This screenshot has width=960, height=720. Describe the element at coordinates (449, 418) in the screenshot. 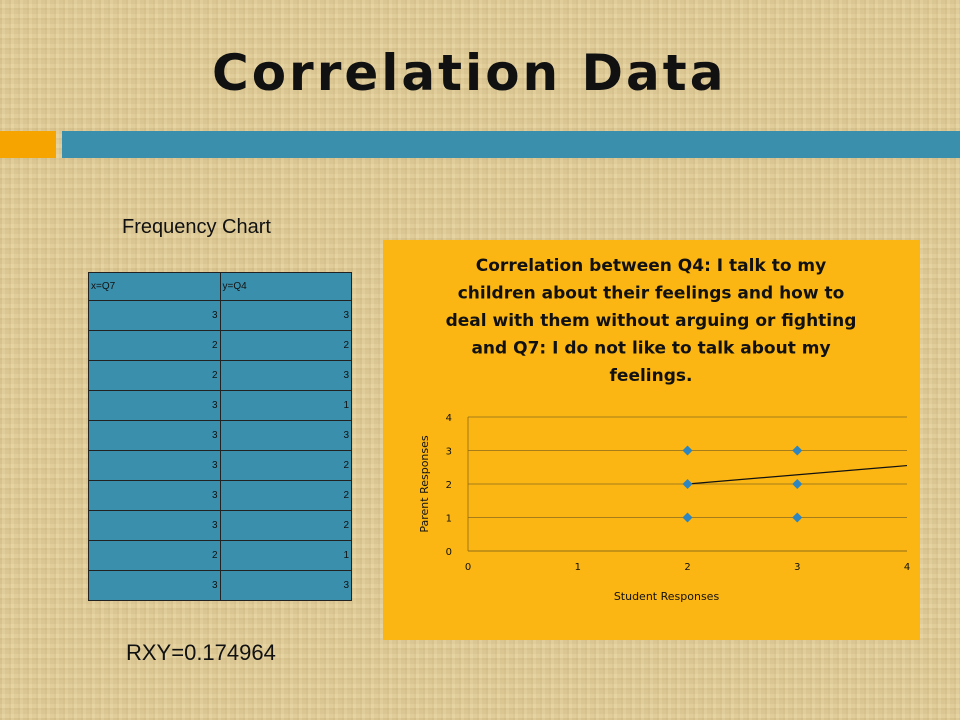

I see `y-tick-label: 4` at that location.